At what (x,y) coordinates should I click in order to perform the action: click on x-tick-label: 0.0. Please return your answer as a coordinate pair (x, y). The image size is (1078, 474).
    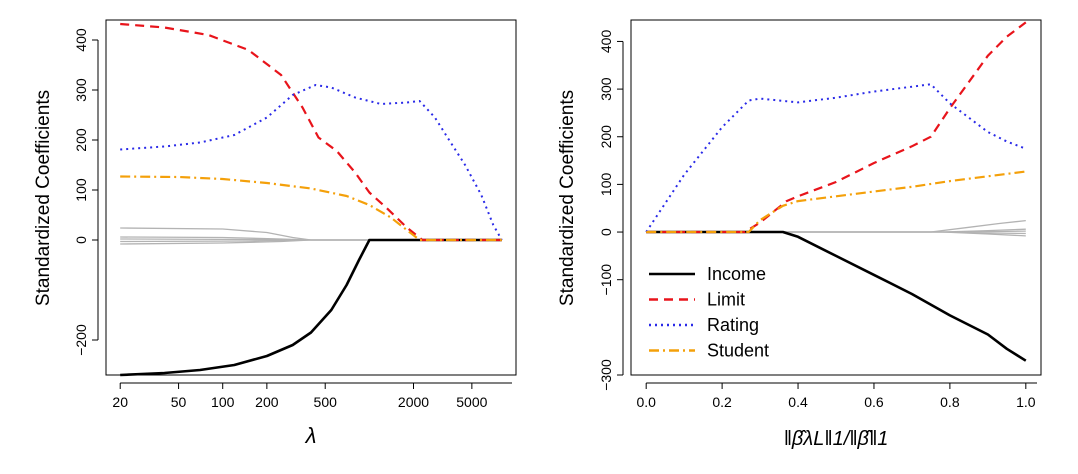
    Looking at the image, I should click on (646, 402).